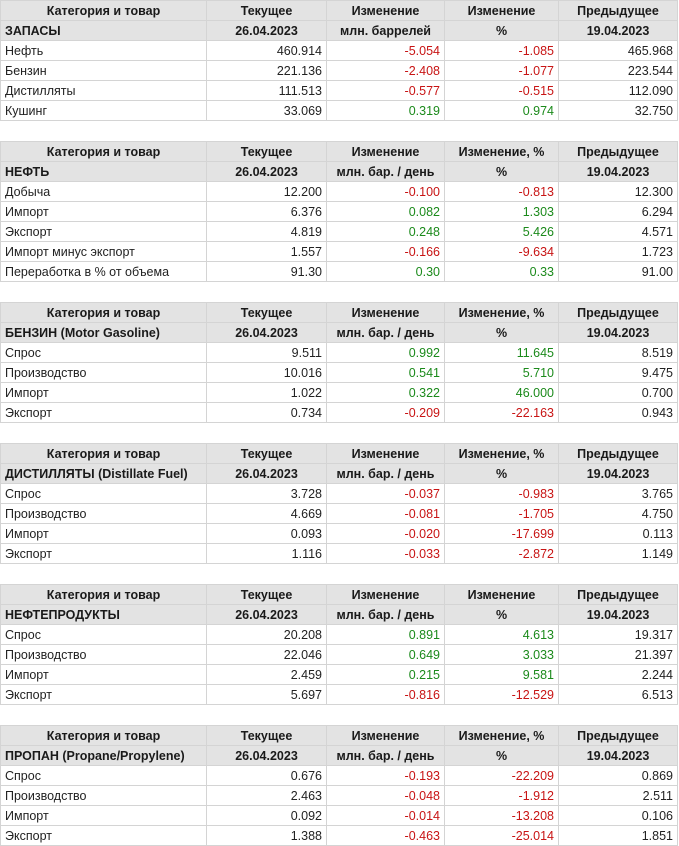 The height and width of the screenshot is (846, 679). I want to click on change-pct-cell: -0.813, so click(501, 191).